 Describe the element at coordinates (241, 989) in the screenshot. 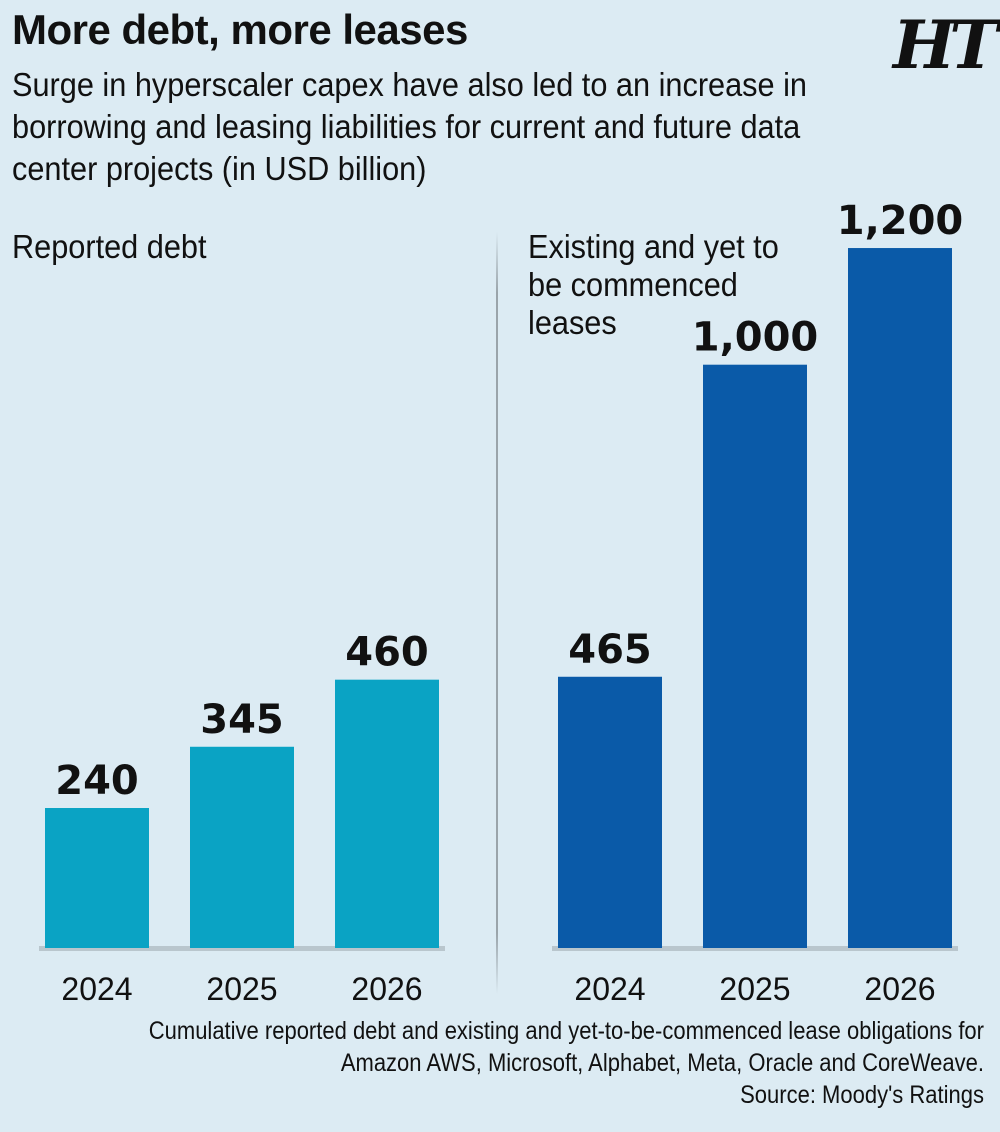

I see `tick-label-debt-2025: 2025` at that location.